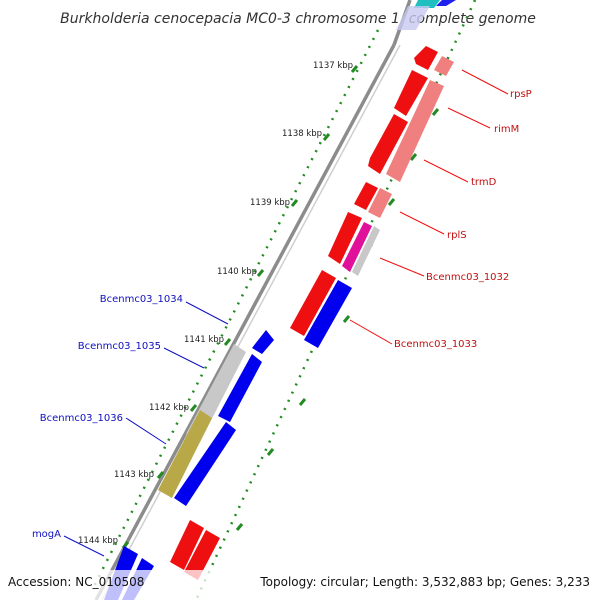  I want to click on footer-bg, so click(300, 585).